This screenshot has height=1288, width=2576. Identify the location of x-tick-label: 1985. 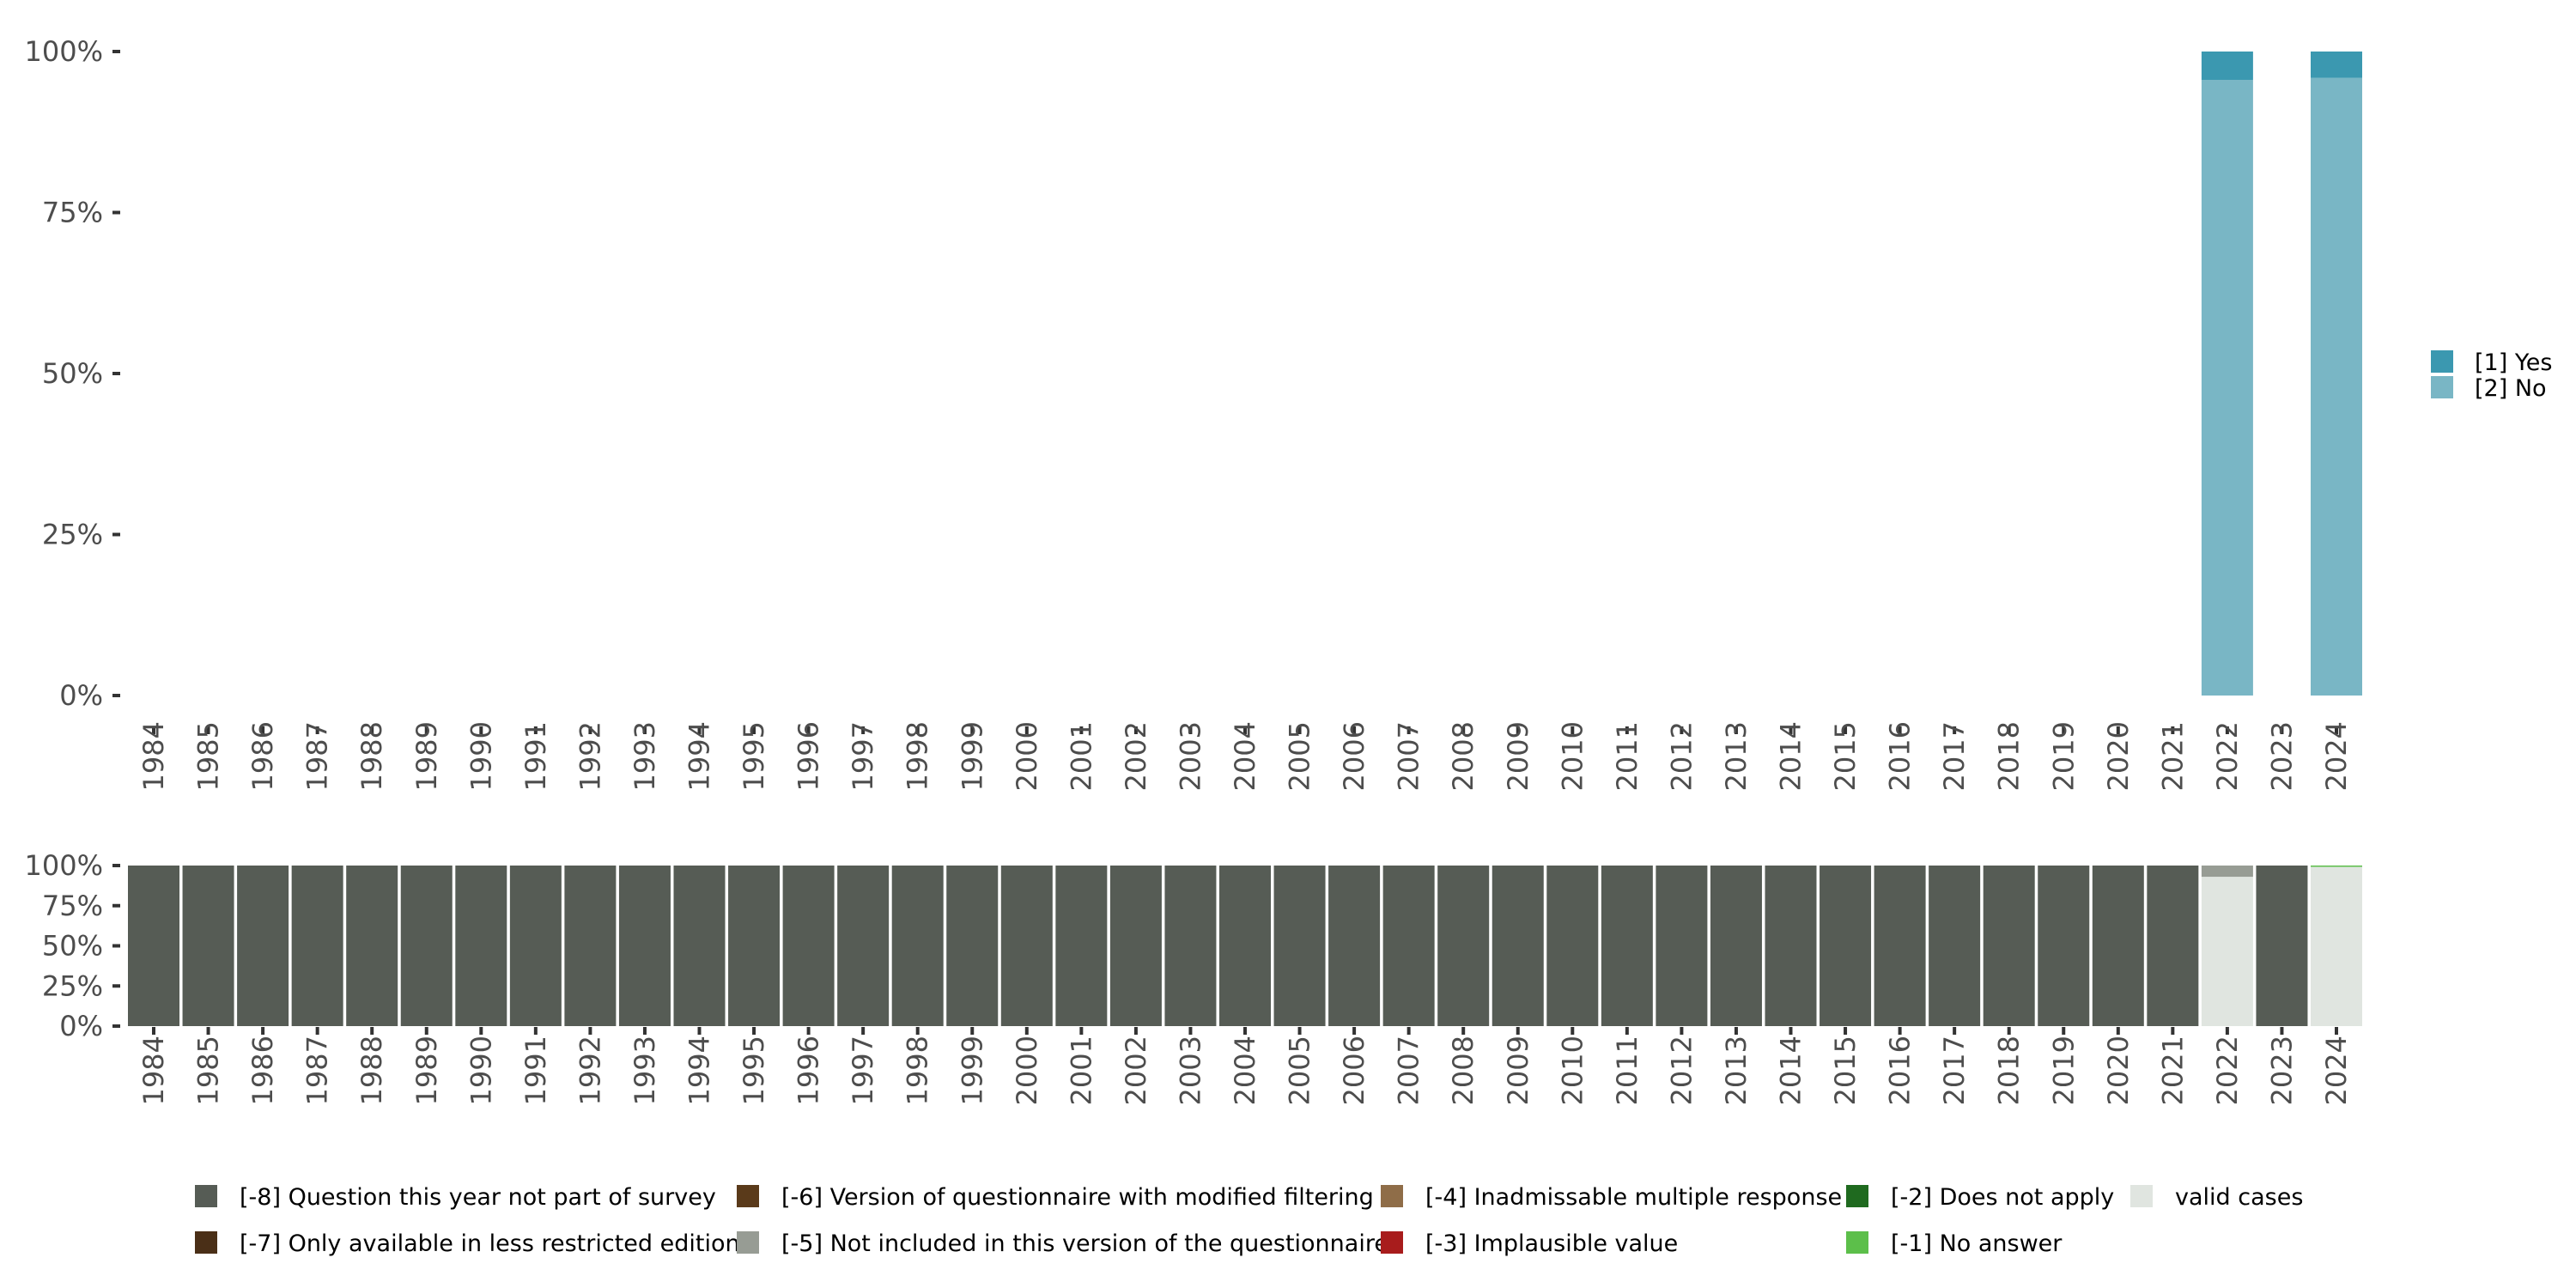
(208, 1071).